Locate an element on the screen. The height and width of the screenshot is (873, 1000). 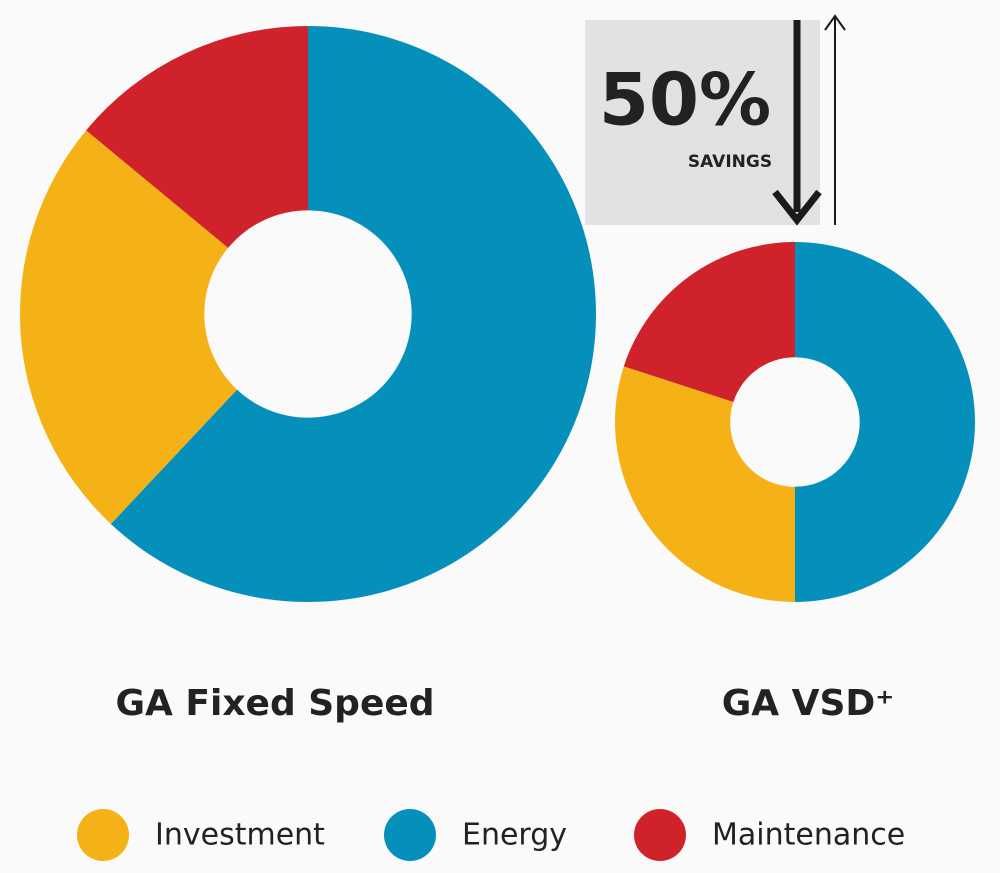
up-arrow-head is located at coordinates (835, 22).